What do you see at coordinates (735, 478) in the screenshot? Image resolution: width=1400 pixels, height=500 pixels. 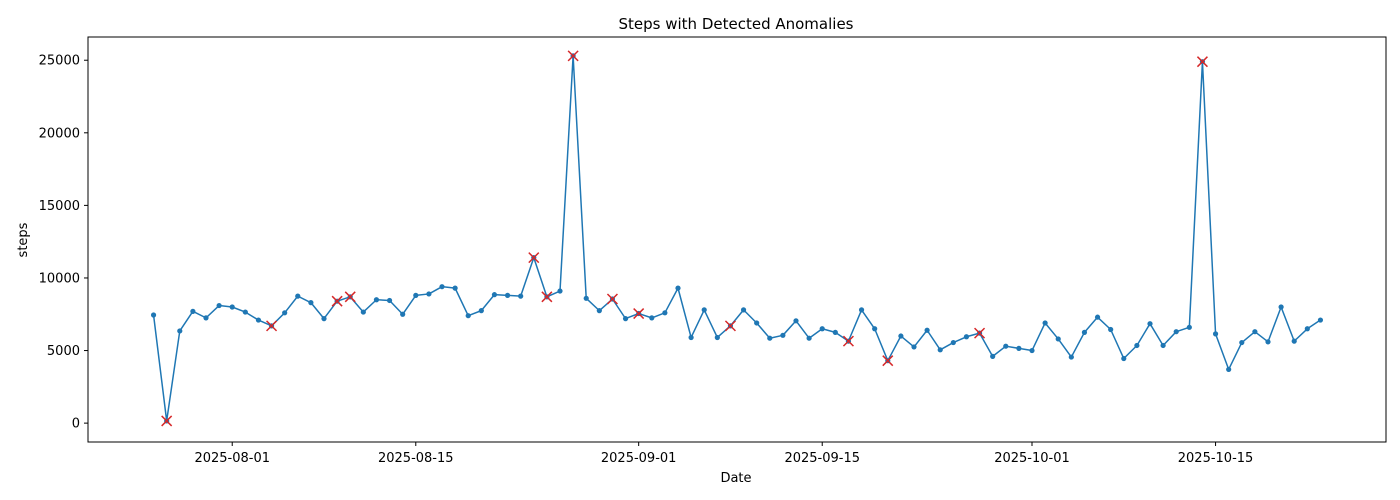 I see `x-axis-label: Date` at bounding box center [735, 478].